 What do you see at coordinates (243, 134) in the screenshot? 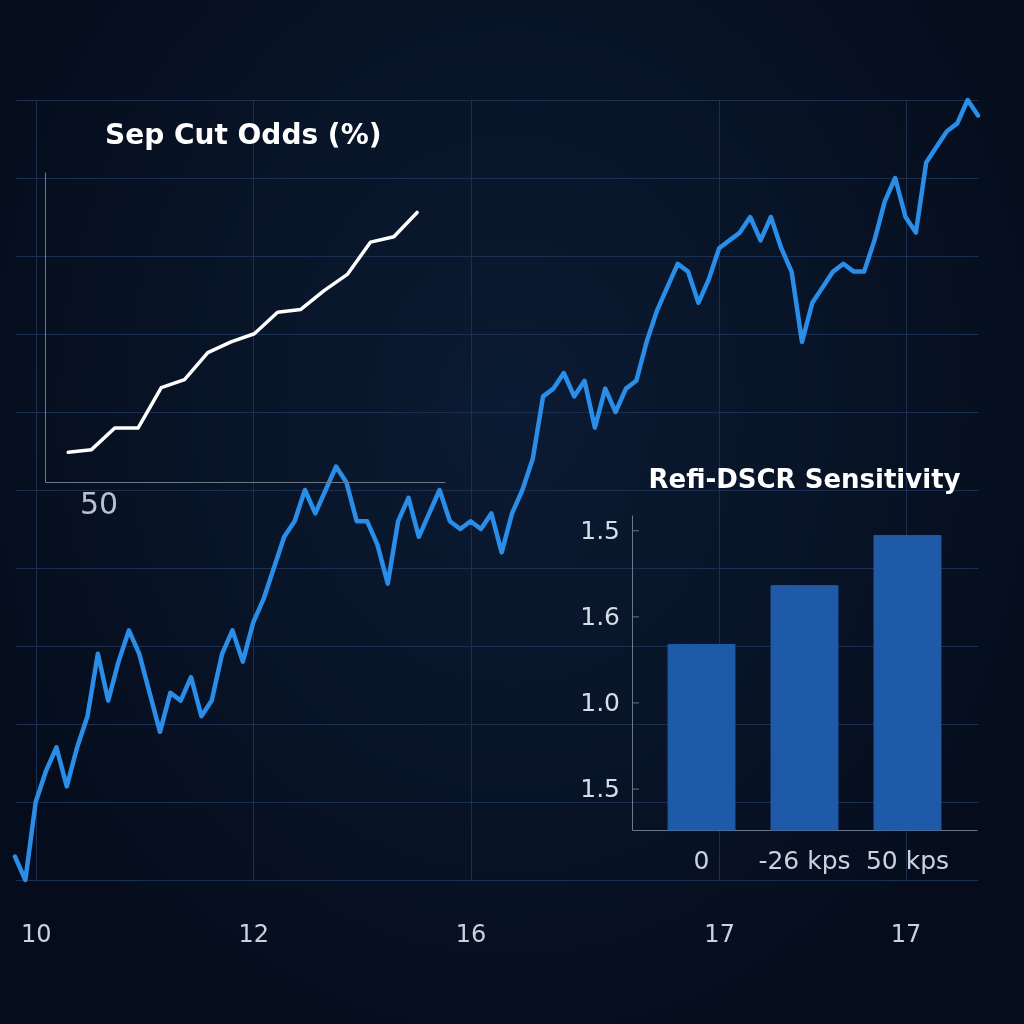
I see `chart-title: Sep Cut Odds (%)` at bounding box center [243, 134].